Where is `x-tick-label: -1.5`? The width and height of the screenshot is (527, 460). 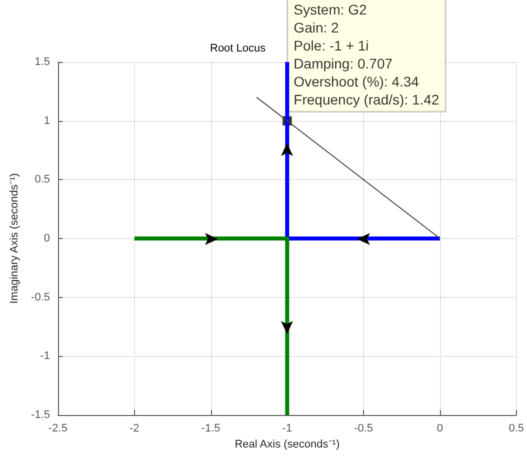 x-tick-label: -1.5 is located at coordinates (210, 428).